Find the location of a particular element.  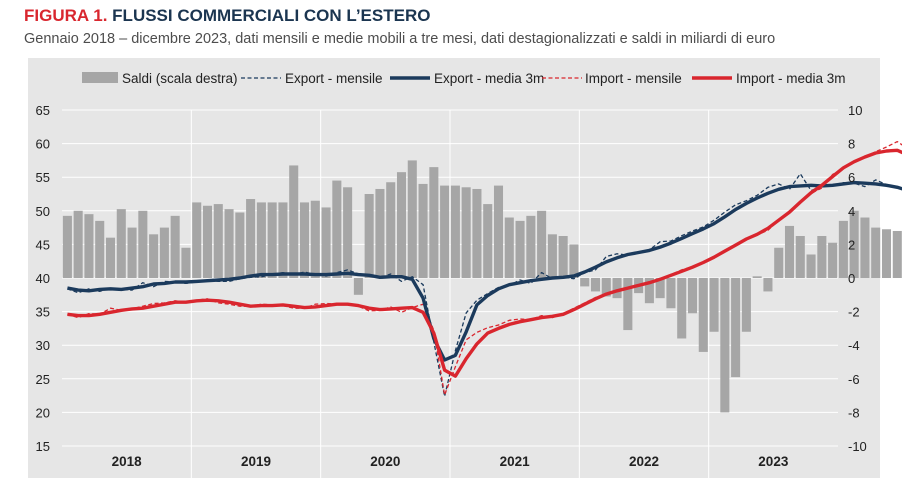

legend-label: Export - mensile is located at coordinates (334, 78).